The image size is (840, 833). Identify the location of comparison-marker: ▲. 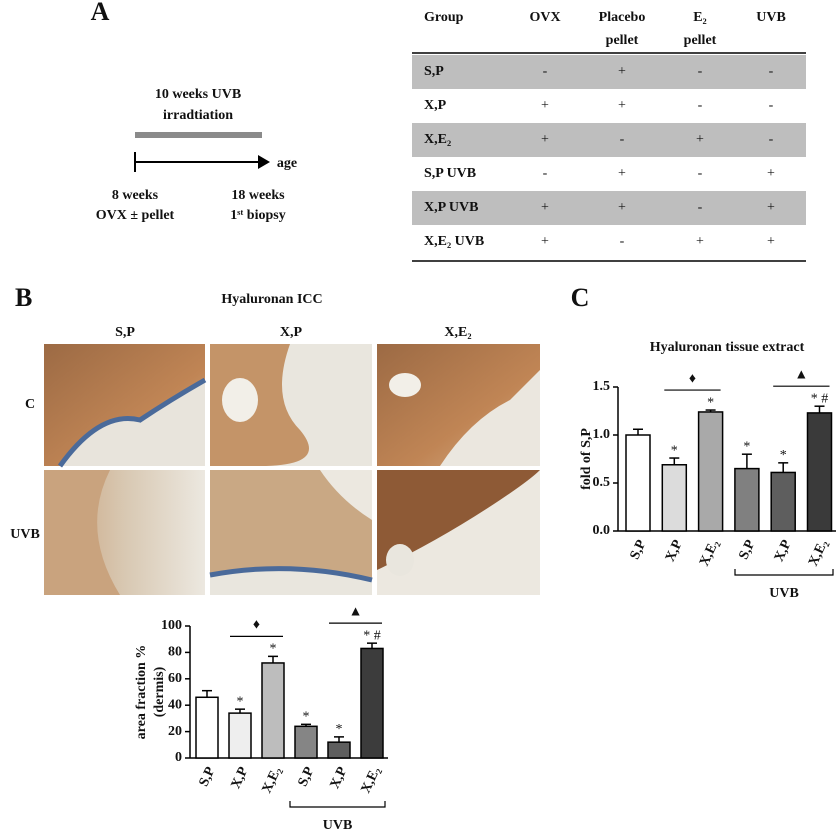
(801, 374).